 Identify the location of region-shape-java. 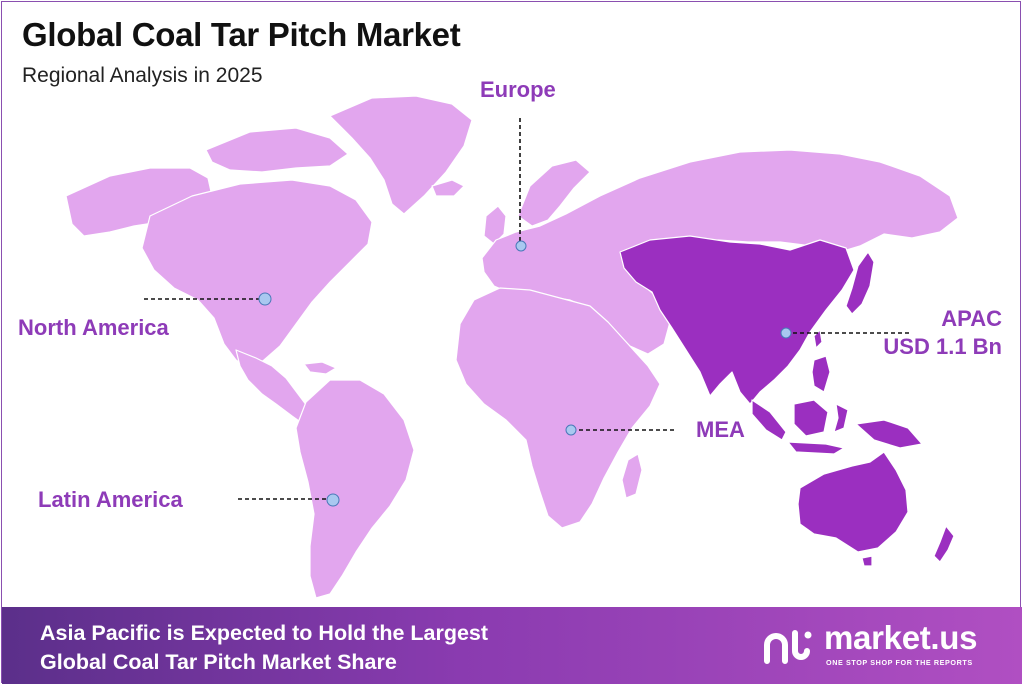
(816, 448).